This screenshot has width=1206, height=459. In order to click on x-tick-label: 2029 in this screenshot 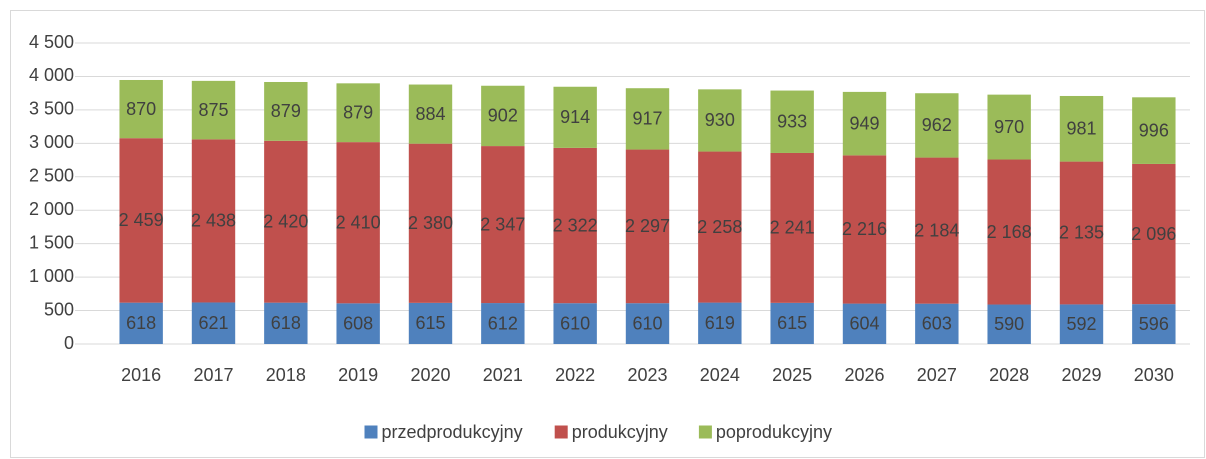, I will do `click(1081, 375)`.